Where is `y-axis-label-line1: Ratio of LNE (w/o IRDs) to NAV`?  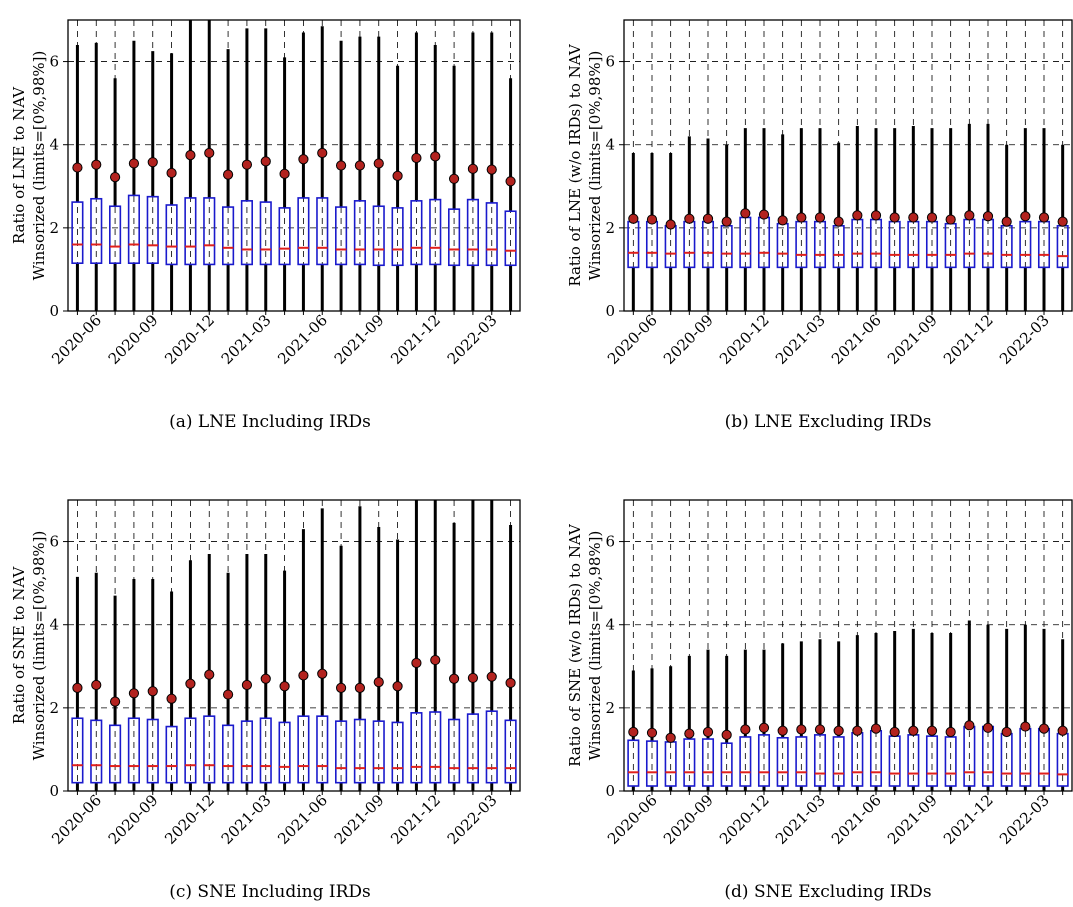 y-axis-label-line1: Ratio of LNE (w/o IRDs) to NAV is located at coordinates (575, 165).